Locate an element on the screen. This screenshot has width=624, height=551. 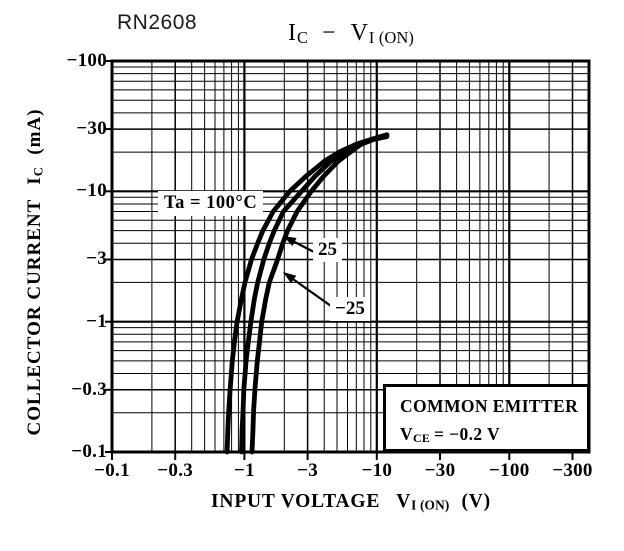
x-tick-label: −30 is located at coordinates (440, 470).